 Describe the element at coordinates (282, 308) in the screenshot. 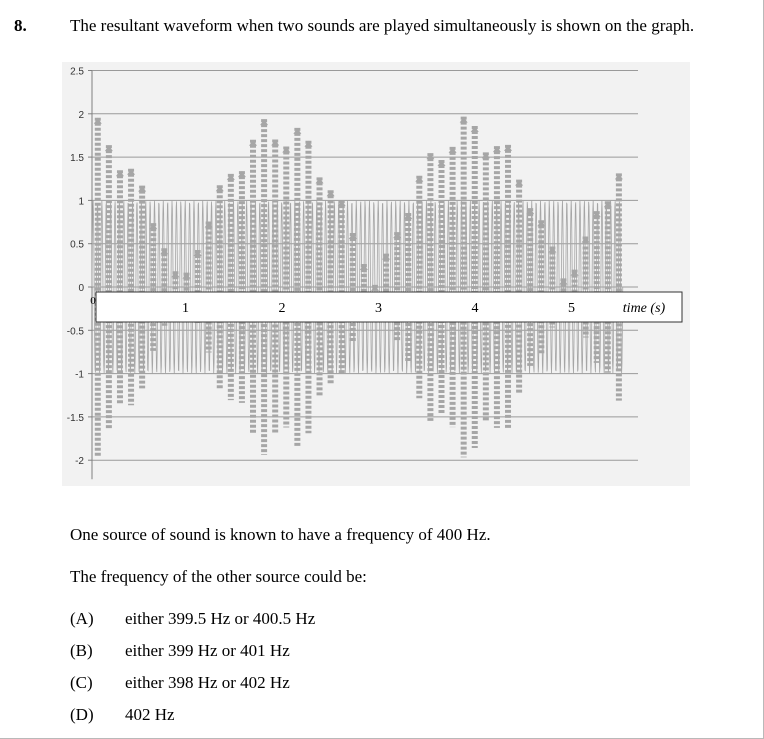

I see `x-tick-label: 2` at that location.